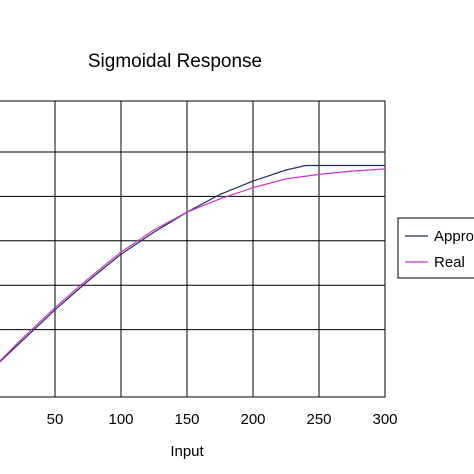 The image size is (474, 474). Describe the element at coordinates (55, 419) in the screenshot. I see `x-tick-label: 50` at that location.